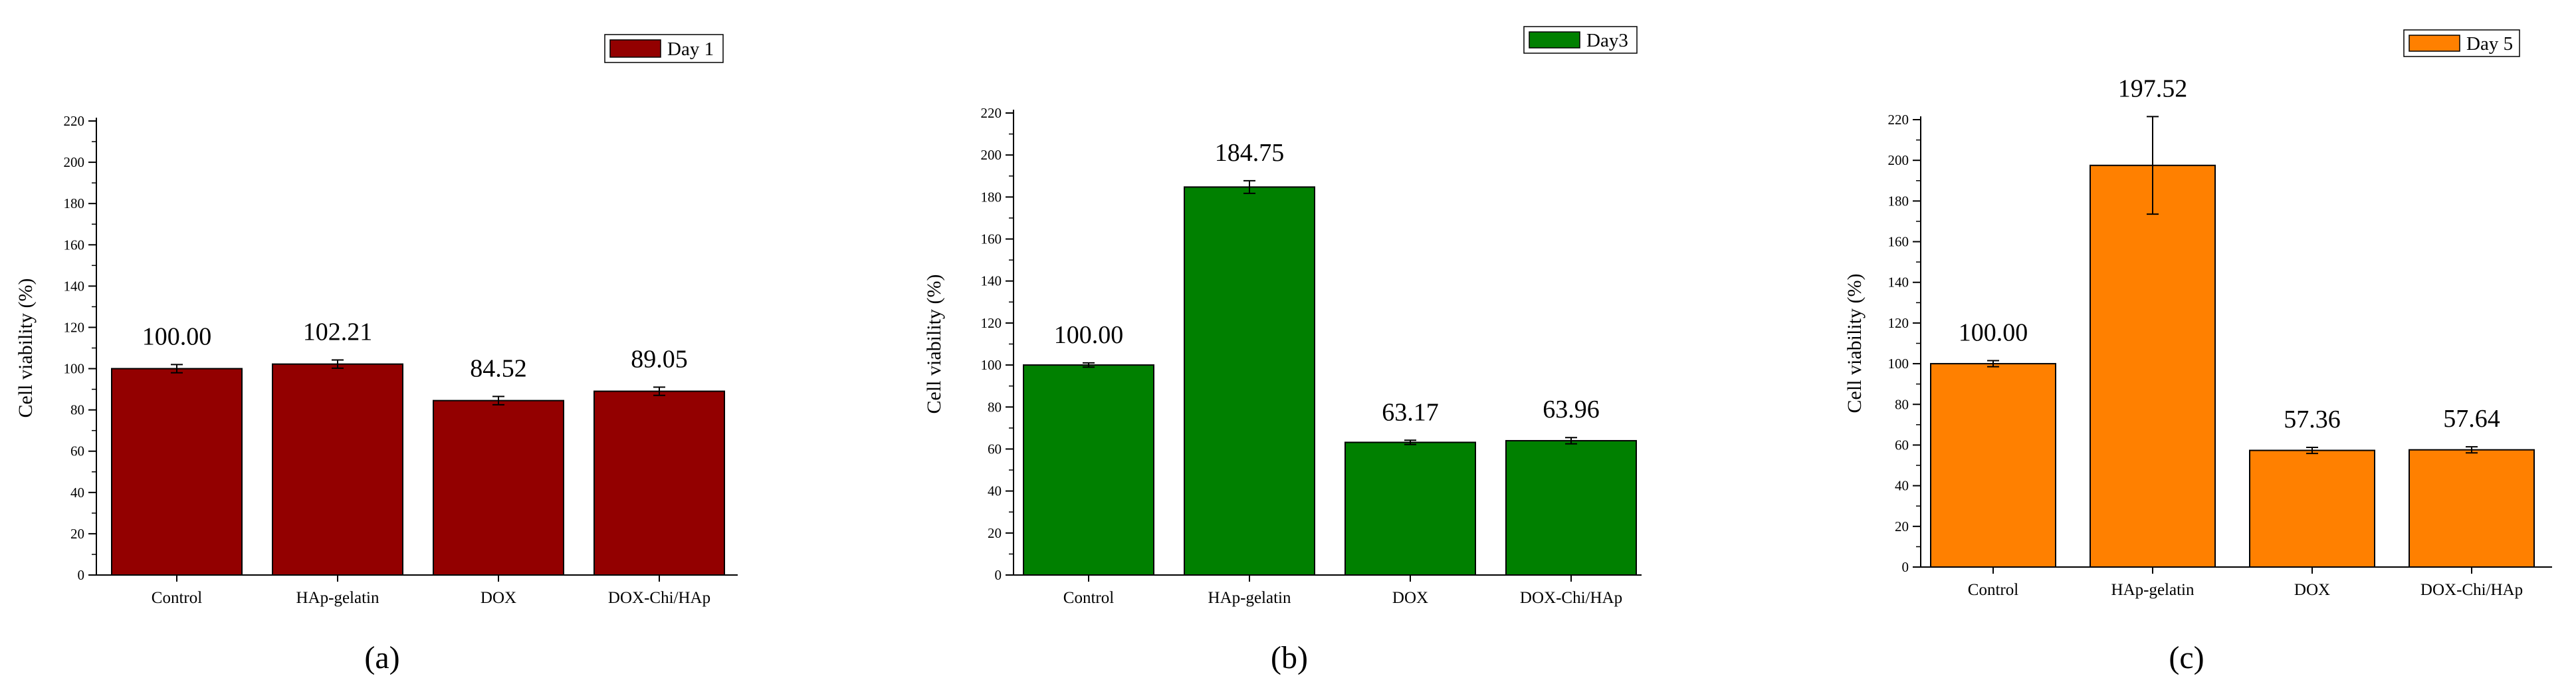 This screenshot has width=2576, height=696. Describe the element at coordinates (2186, 658) in the screenshot. I see `panel-label: (c)` at that location.